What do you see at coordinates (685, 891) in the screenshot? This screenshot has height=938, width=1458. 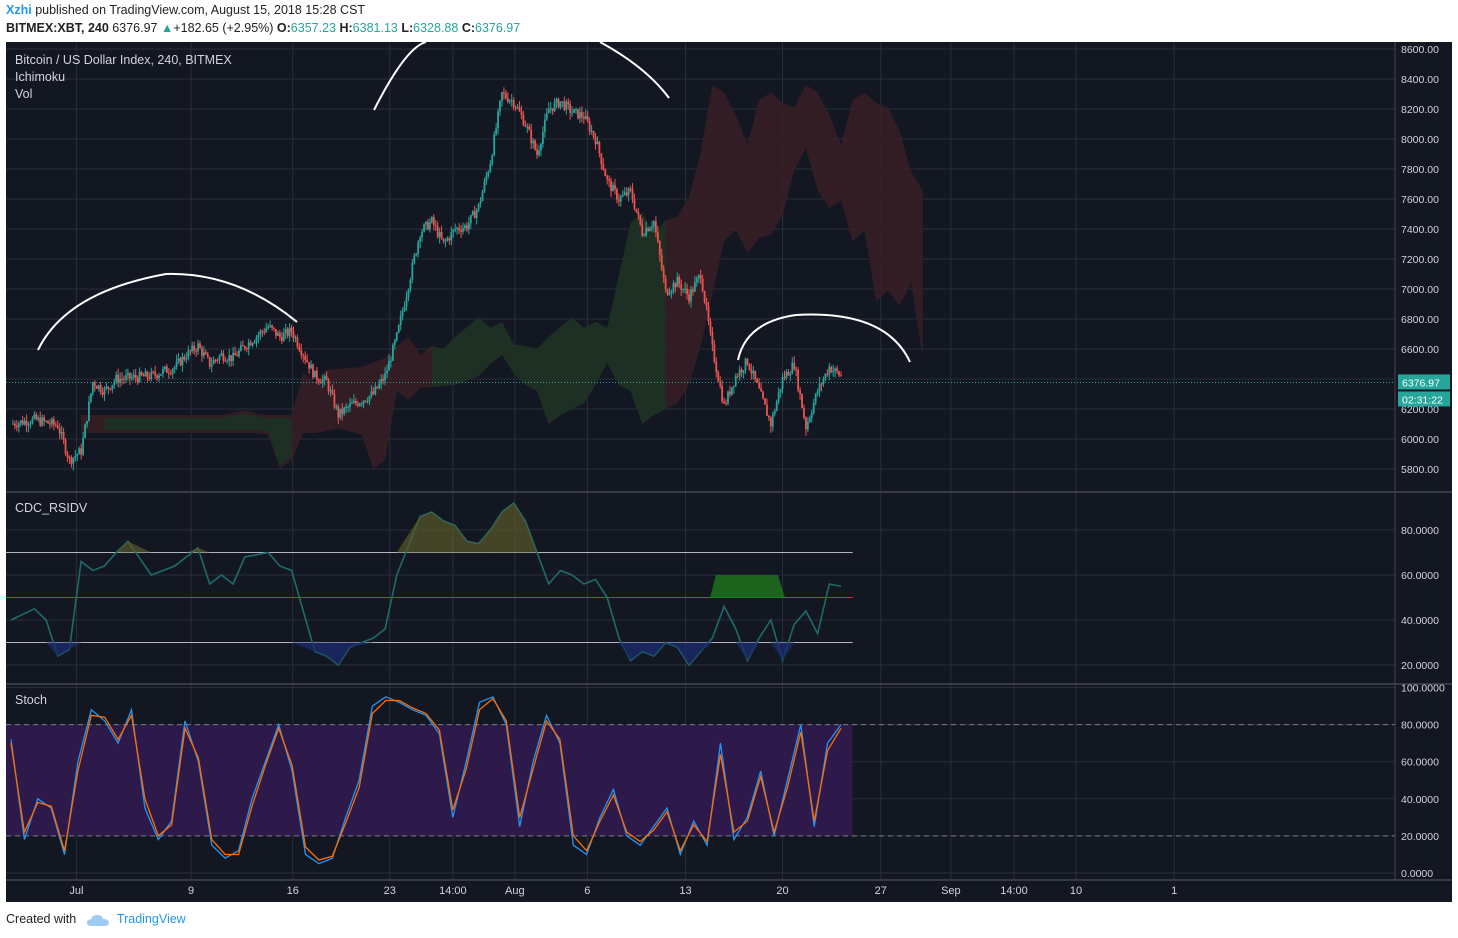 I see `time-tick-label: 13` at bounding box center [685, 891].